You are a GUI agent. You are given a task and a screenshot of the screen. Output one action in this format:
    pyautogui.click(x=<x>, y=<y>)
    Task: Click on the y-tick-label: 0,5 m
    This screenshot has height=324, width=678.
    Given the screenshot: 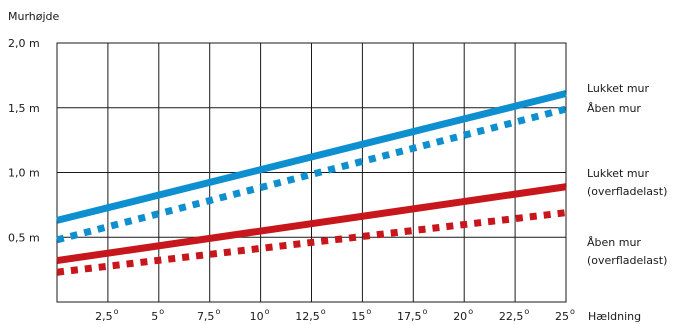 What is the action you would take?
    pyautogui.click(x=24, y=237)
    